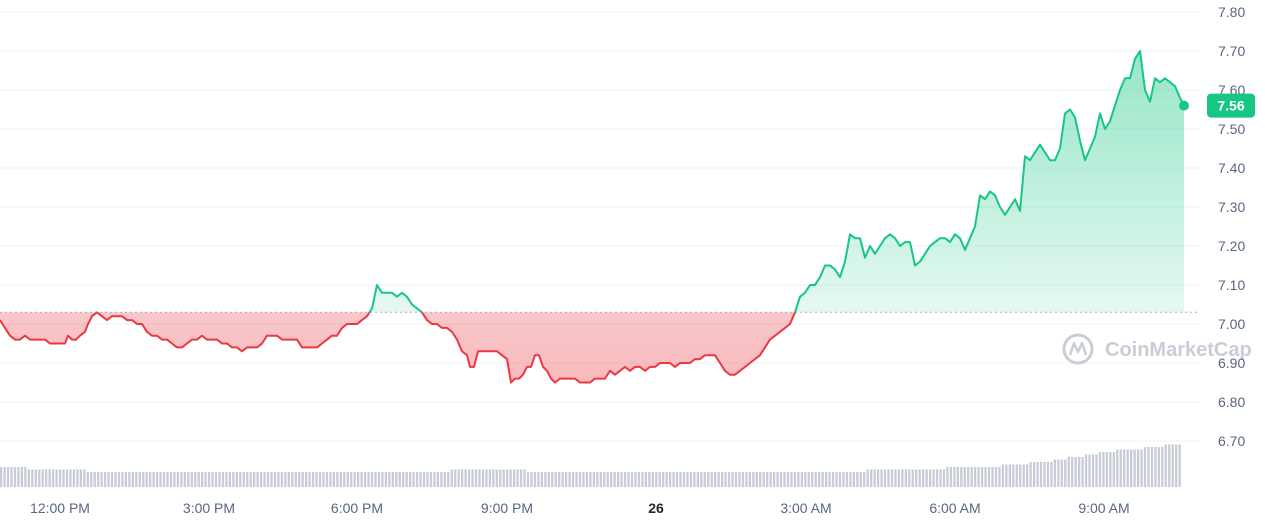  I want to click on current-price-label: 7.56, so click(1230, 106).